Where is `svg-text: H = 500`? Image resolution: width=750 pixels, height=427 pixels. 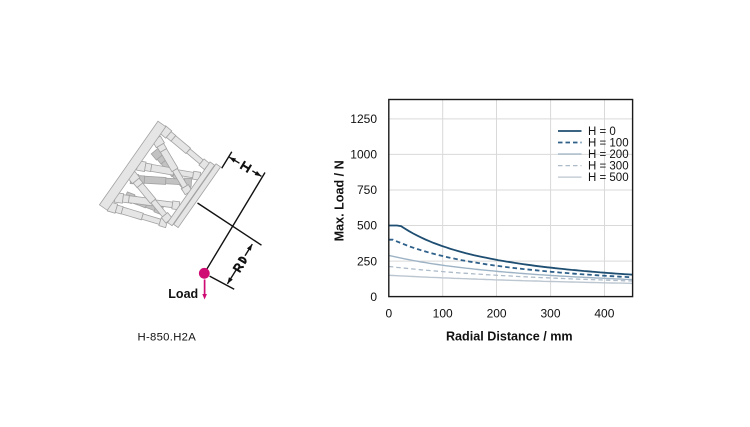 svg-text: H = 500 is located at coordinates (608, 178).